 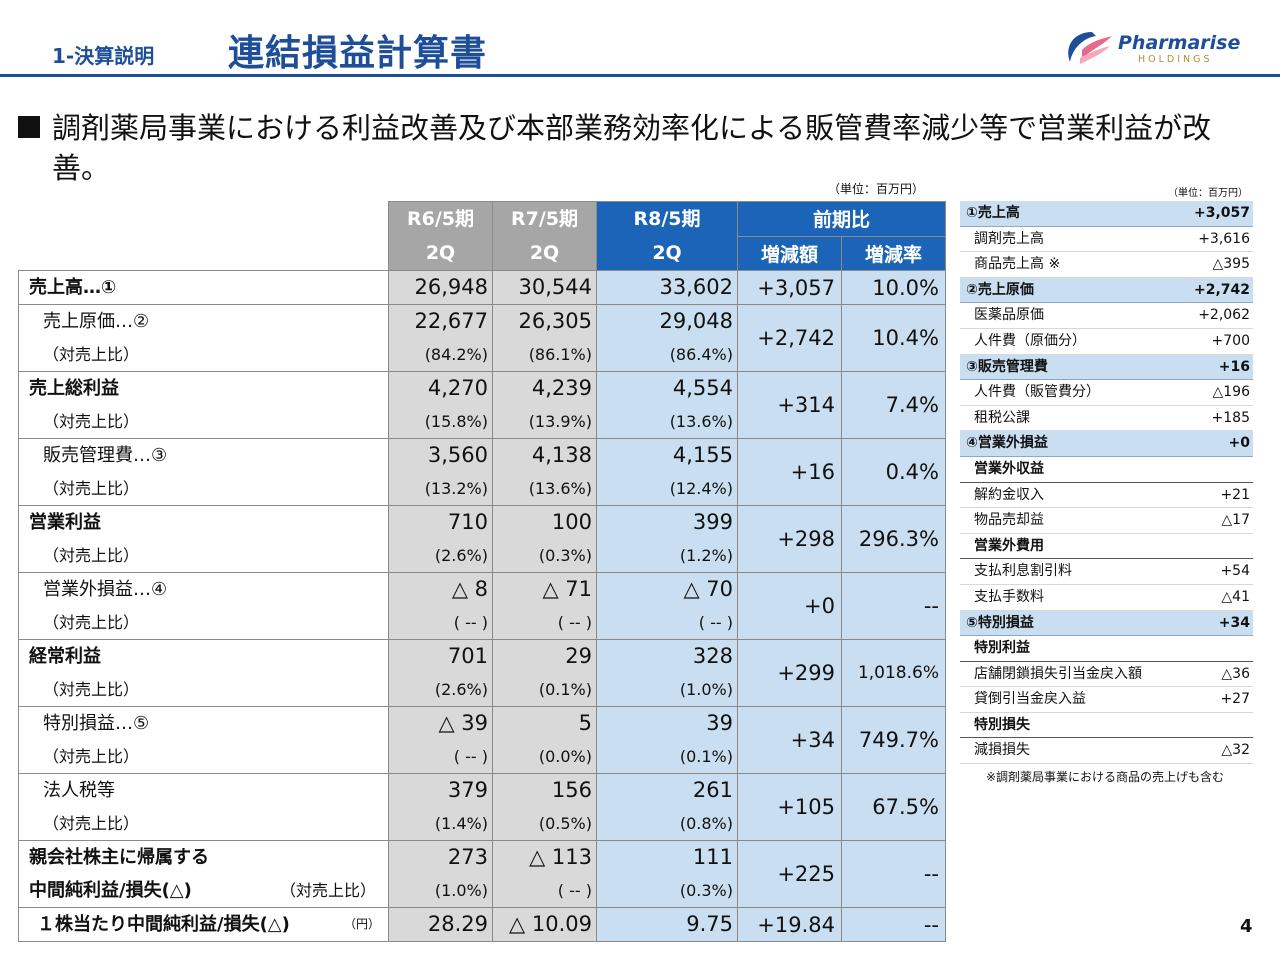 What do you see at coordinates (1224, 238) in the screenshot?
I see `breakdown-value: +3,616` at bounding box center [1224, 238].